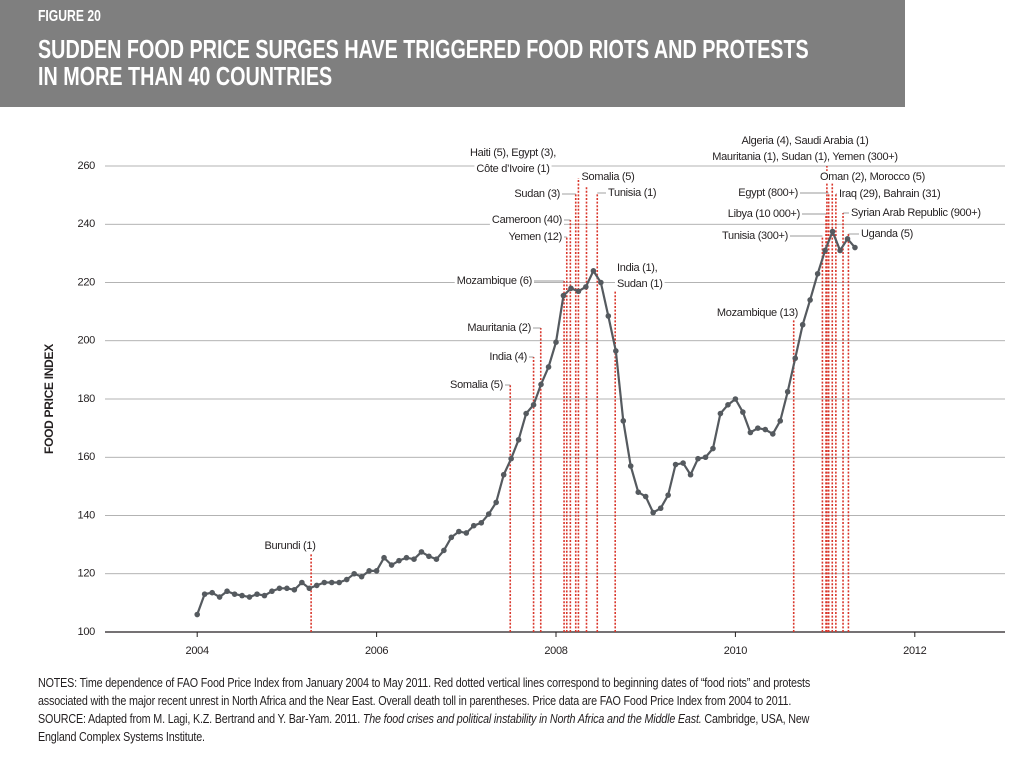 The image size is (1024, 781). I want to click on annotation-label: Sudan (1), so click(640, 284).